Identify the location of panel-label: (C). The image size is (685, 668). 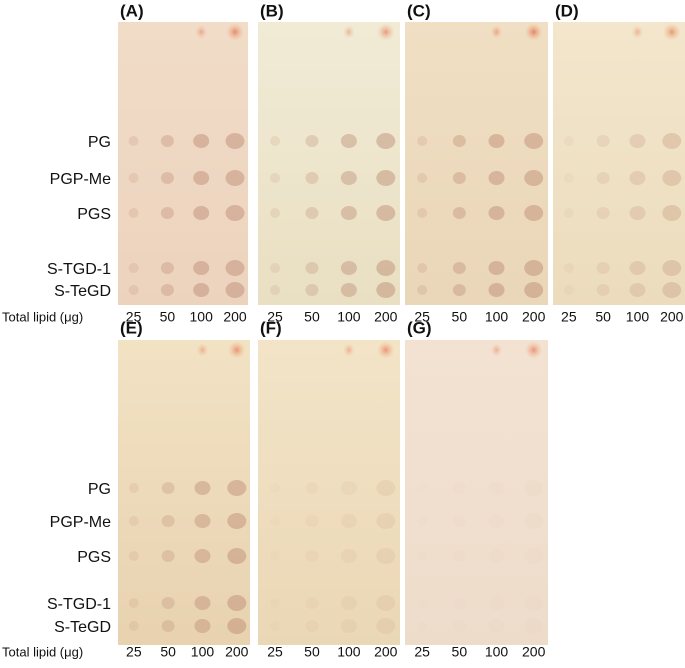
(419, 10).